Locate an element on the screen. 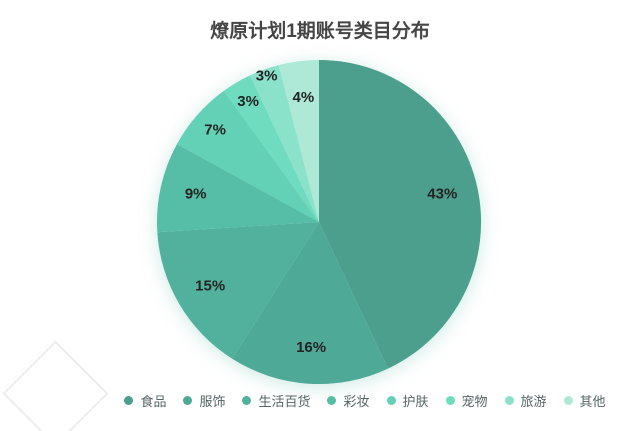 The width and height of the screenshot is (640, 431). legend: 食品 服饰 生活百货 彩妆 护肤 宠物 旅游 其他 is located at coordinates (320, 400).